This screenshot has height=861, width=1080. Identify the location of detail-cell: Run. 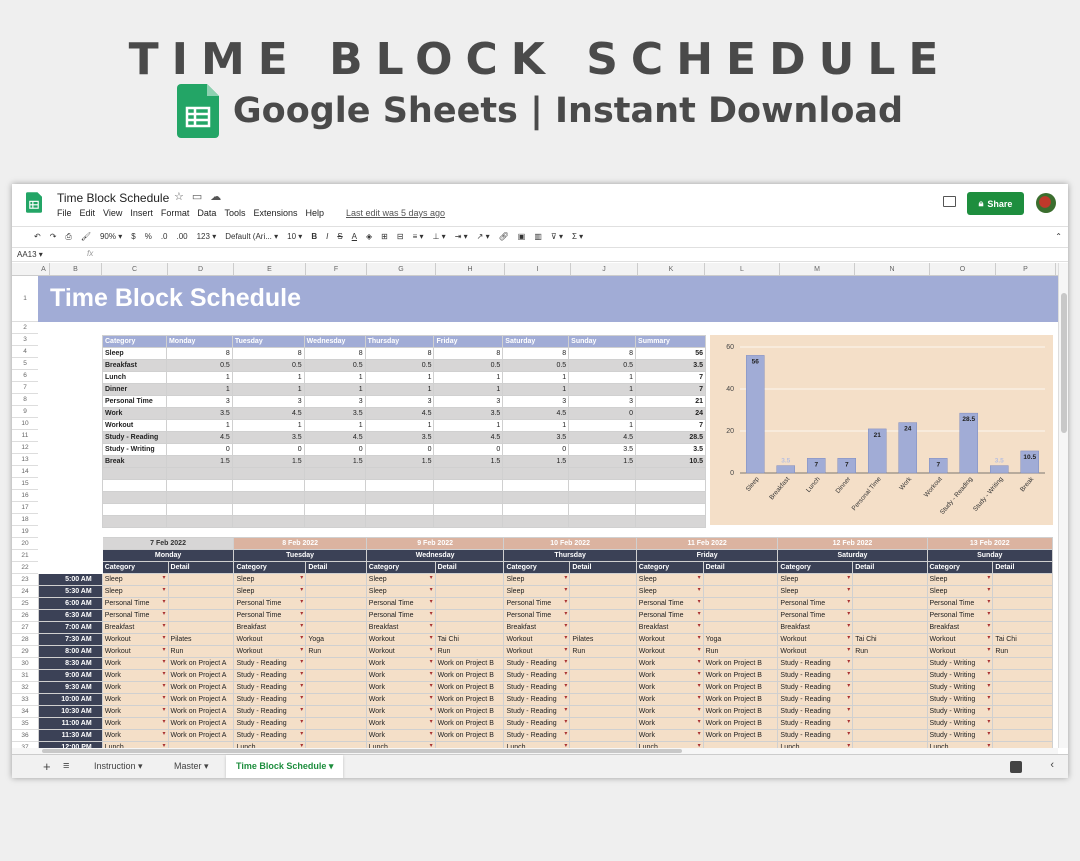
(336, 651).